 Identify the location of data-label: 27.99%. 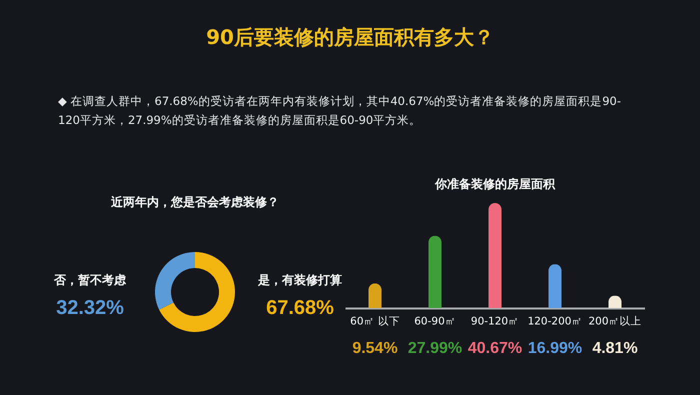
(435, 348).